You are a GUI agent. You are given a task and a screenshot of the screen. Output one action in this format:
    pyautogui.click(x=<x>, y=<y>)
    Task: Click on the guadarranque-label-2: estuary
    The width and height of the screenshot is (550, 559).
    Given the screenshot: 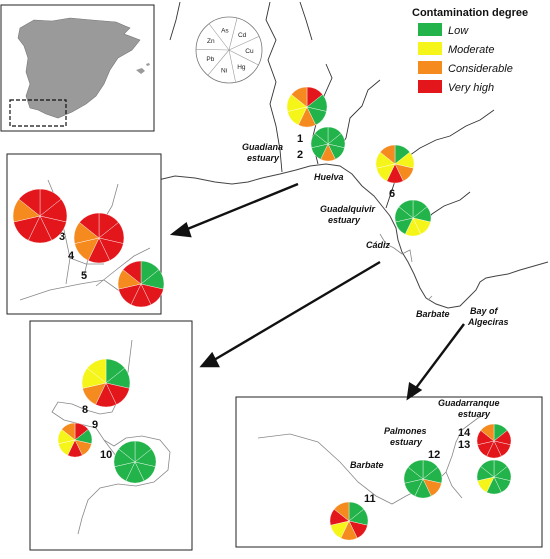 What is the action you would take?
    pyautogui.click(x=474, y=414)
    